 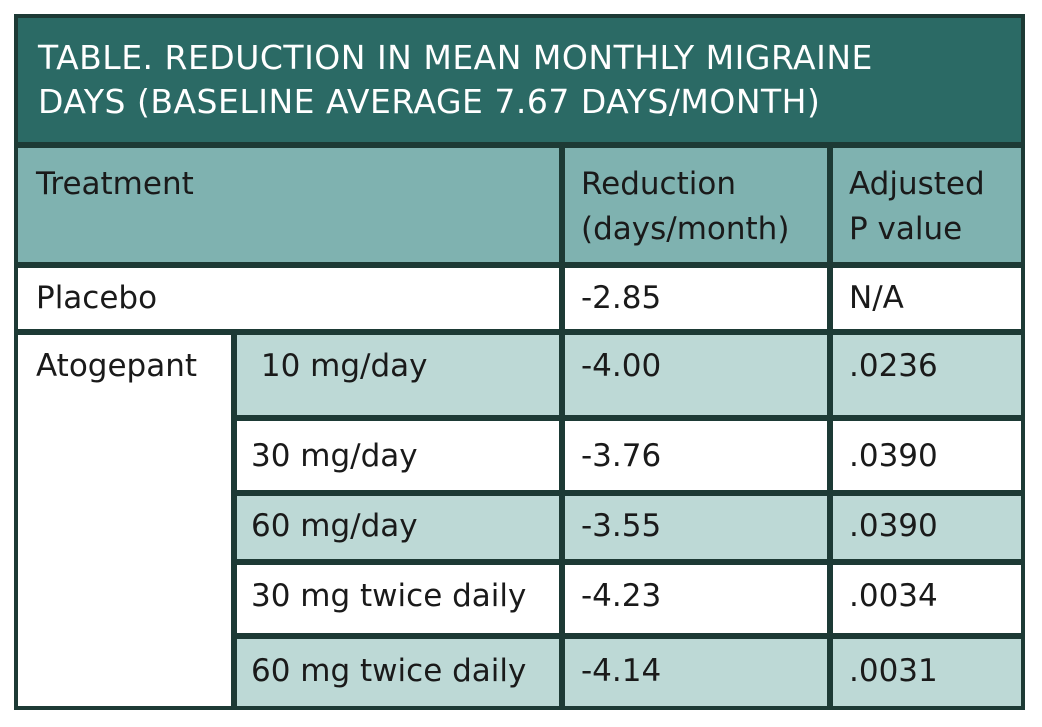 I want to click on dose-cell-4: 30 mg twice daily, so click(x=398, y=599).